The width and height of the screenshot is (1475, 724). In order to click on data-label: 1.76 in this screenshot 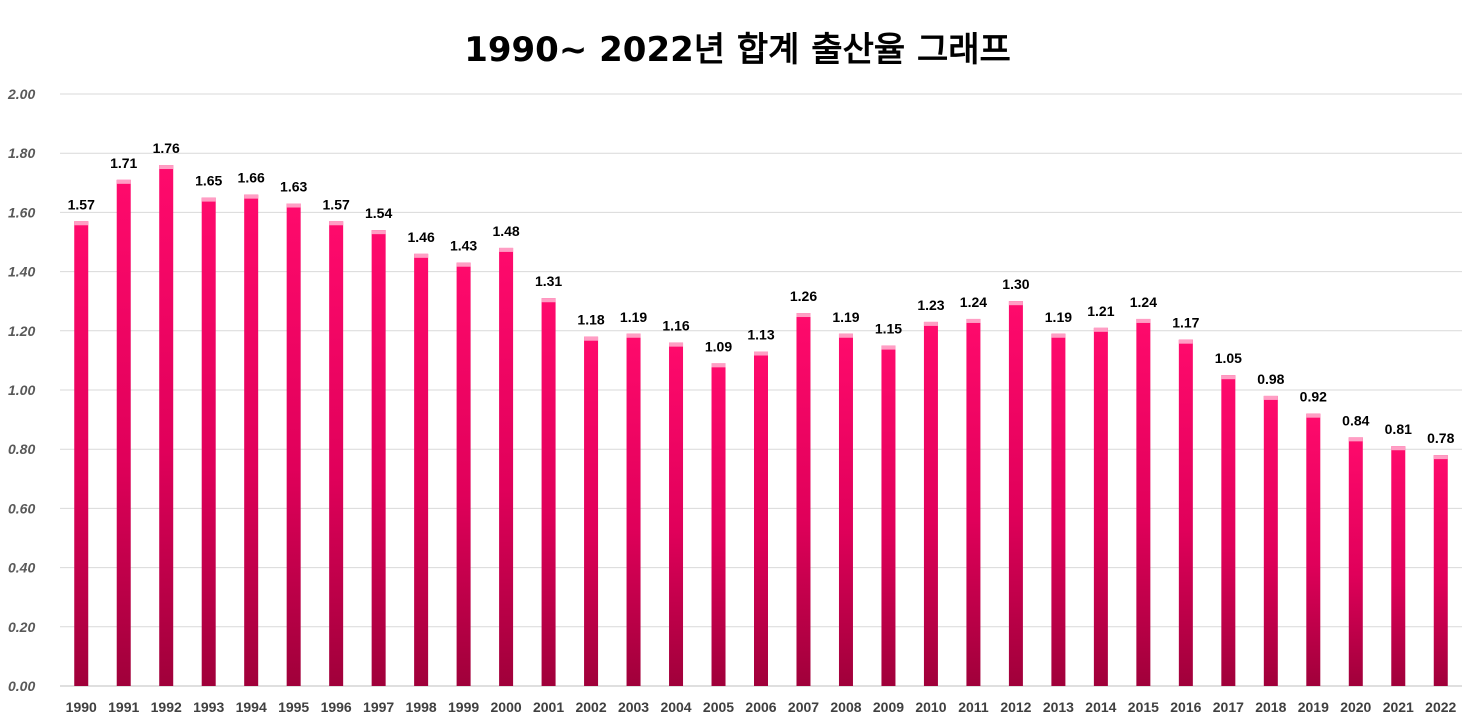, I will do `click(166, 148)`.